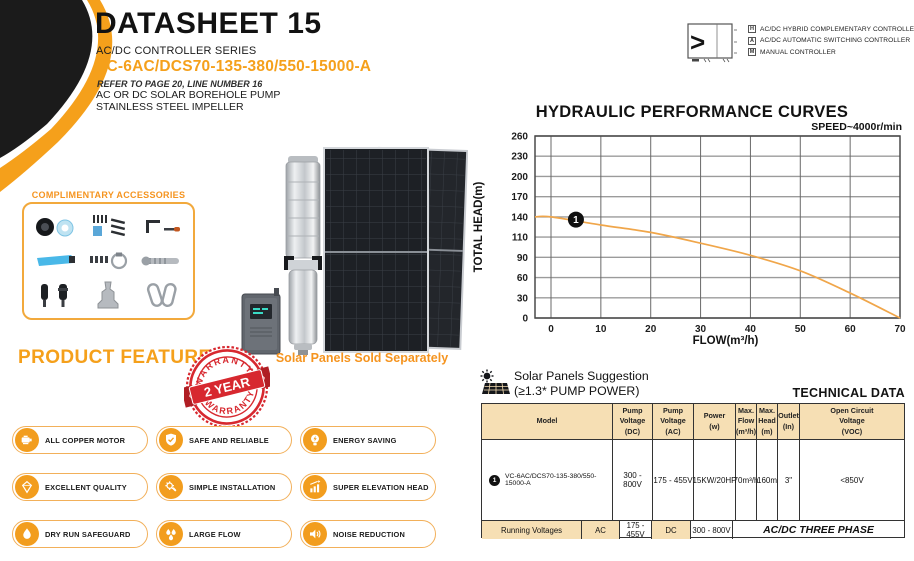  I want to click on svg-text: 40, so click(751, 329).